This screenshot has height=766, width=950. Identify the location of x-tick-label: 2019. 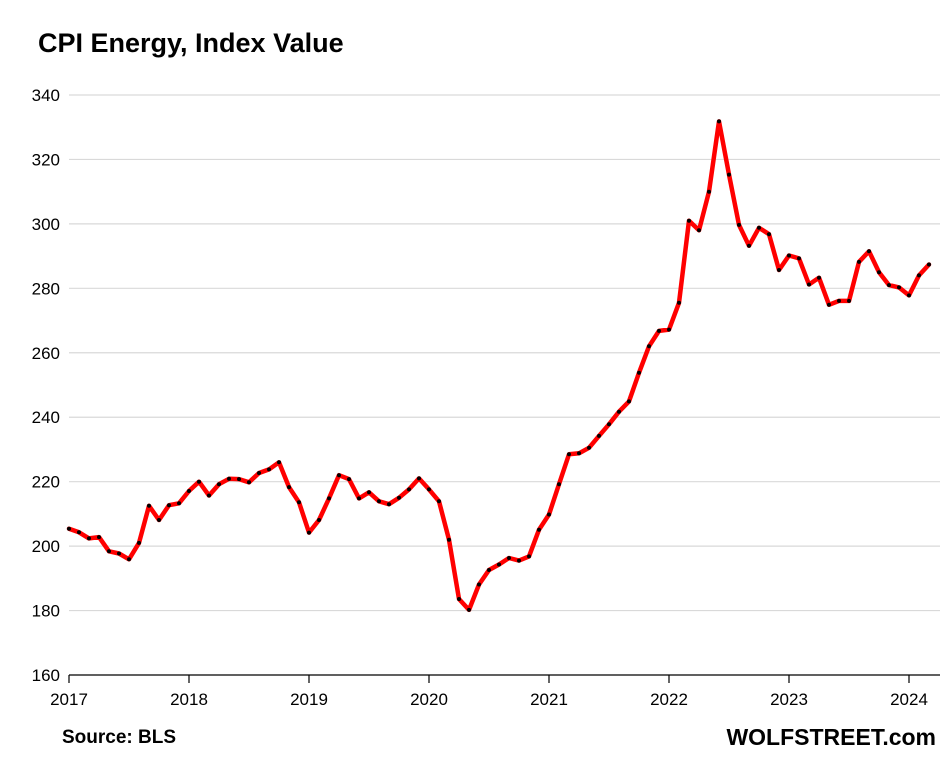
(309, 699).